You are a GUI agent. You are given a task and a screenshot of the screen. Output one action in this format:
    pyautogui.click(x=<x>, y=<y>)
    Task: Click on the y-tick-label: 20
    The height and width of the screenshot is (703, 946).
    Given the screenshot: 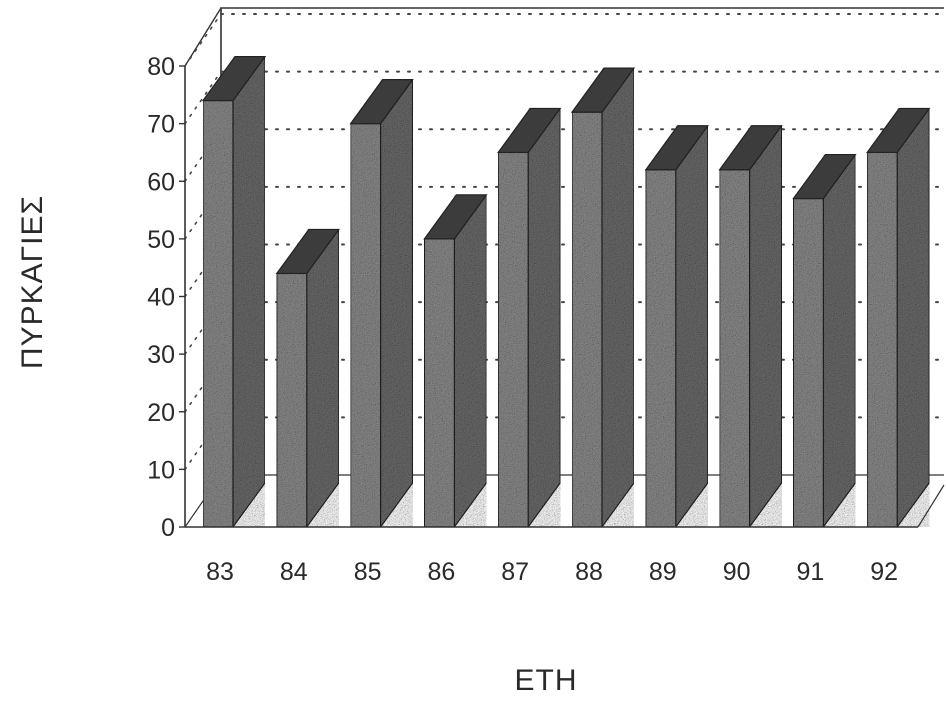 What is the action you would take?
    pyautogui.click(x=161, y=413)
    